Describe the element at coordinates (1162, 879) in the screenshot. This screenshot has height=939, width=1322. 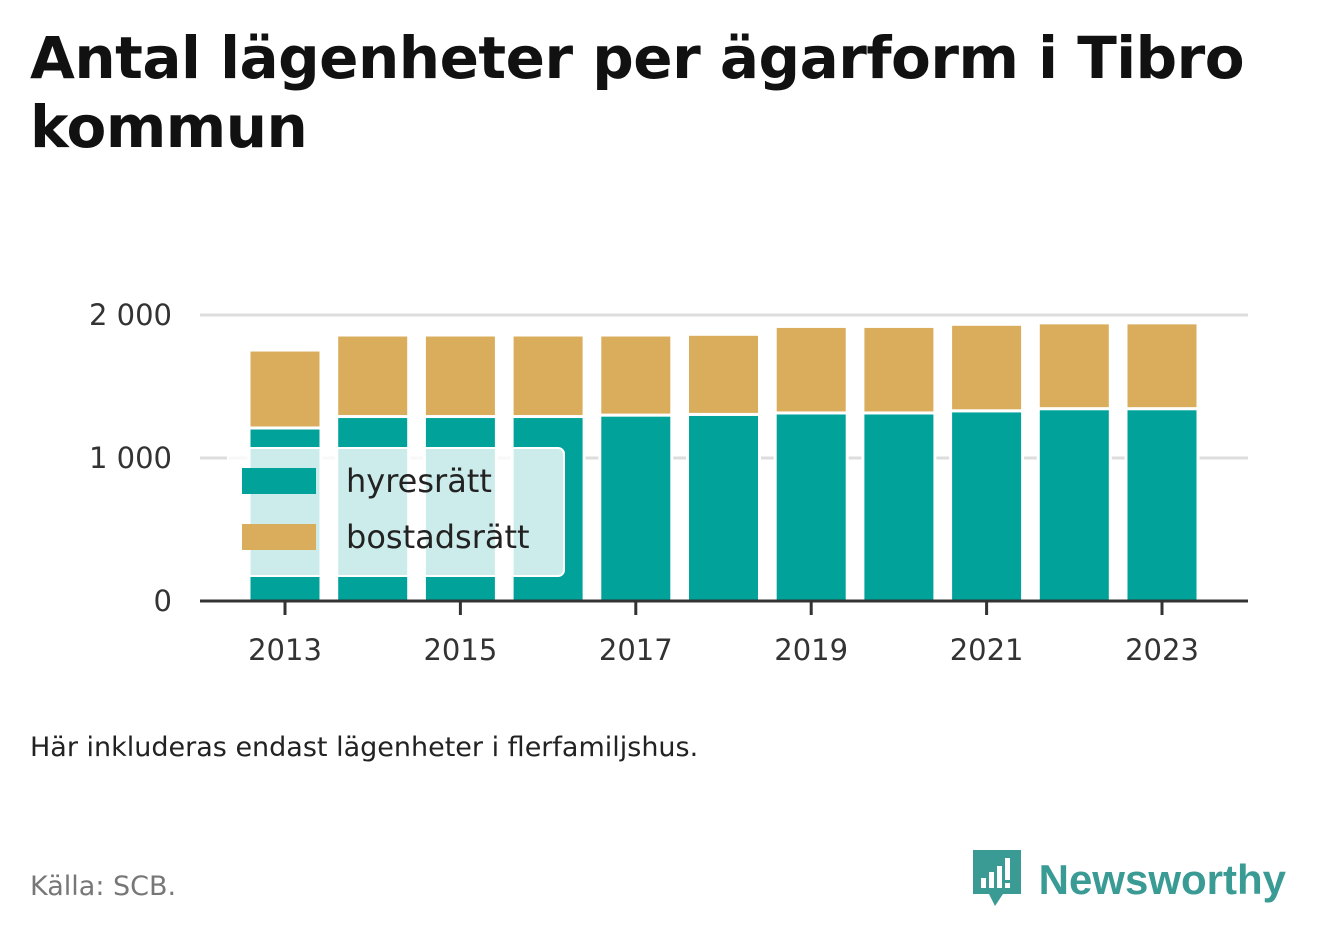
I see `brand-name: Newsworthy` at that location.